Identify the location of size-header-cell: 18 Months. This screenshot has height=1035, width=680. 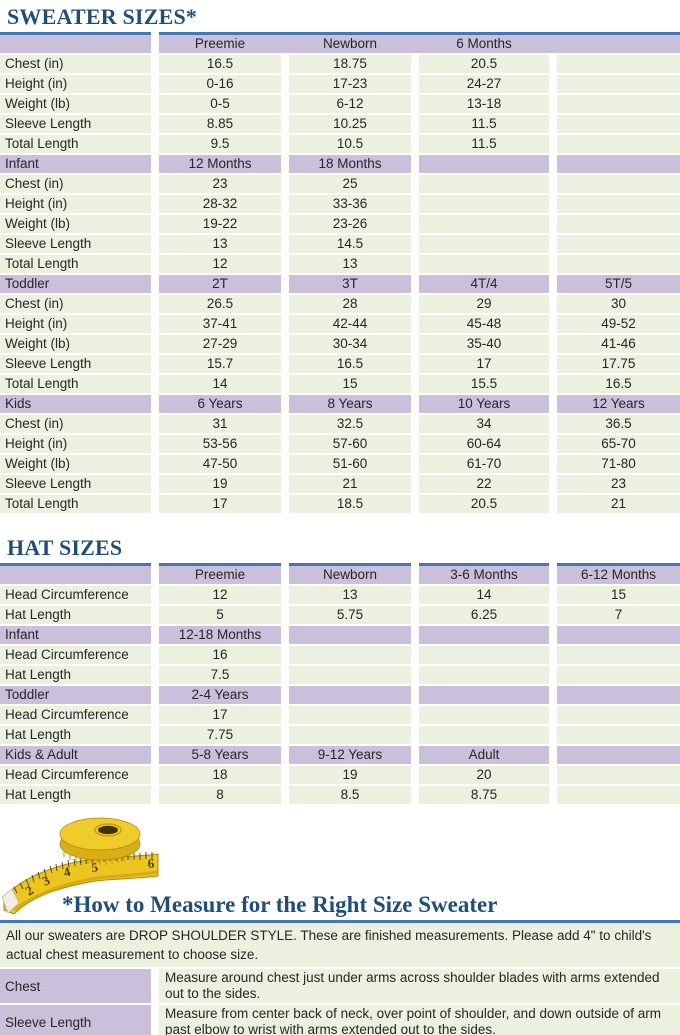
(350, 164).